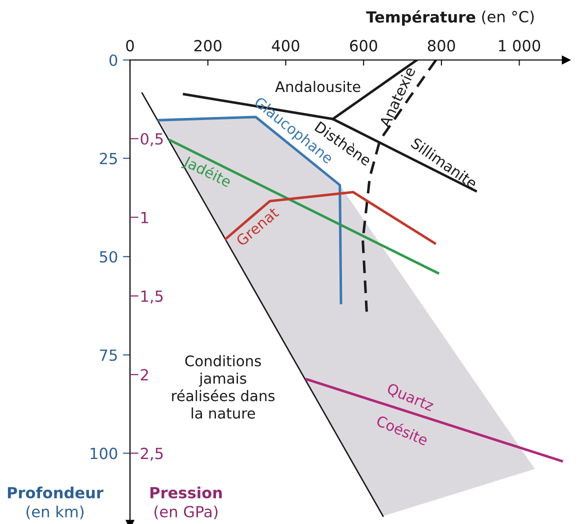  I want to click on y-tick-label: 75, so click(108, 355).